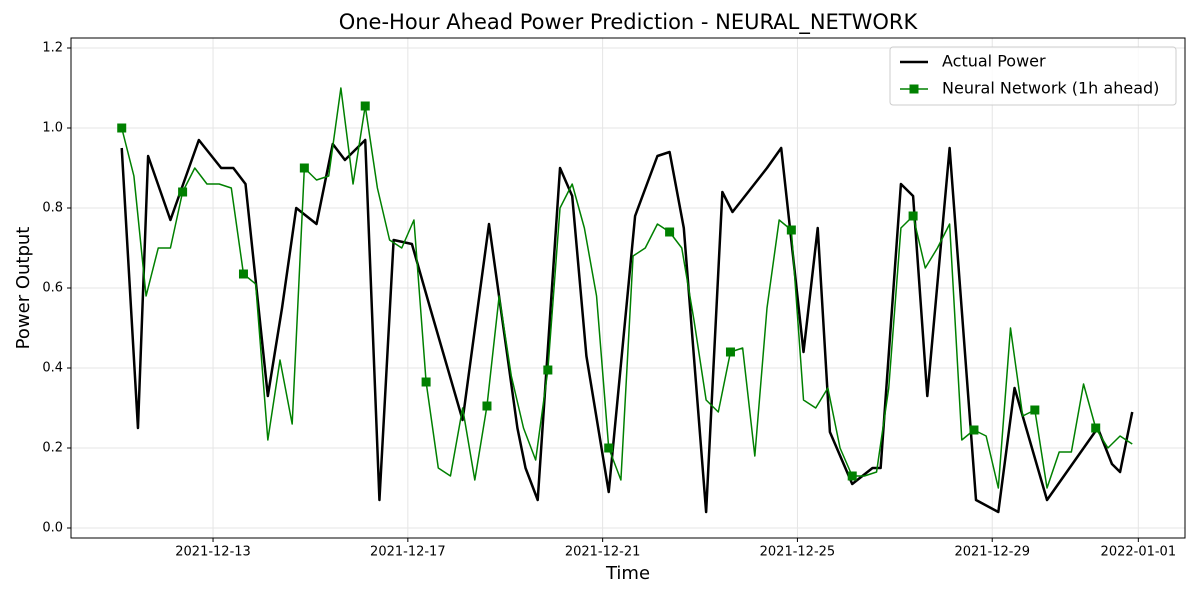  What do you see at coordinates (408, 552) in the screenshot?
I see `x-tick-label: 2021-12-17` at bounding box center [408, 552].